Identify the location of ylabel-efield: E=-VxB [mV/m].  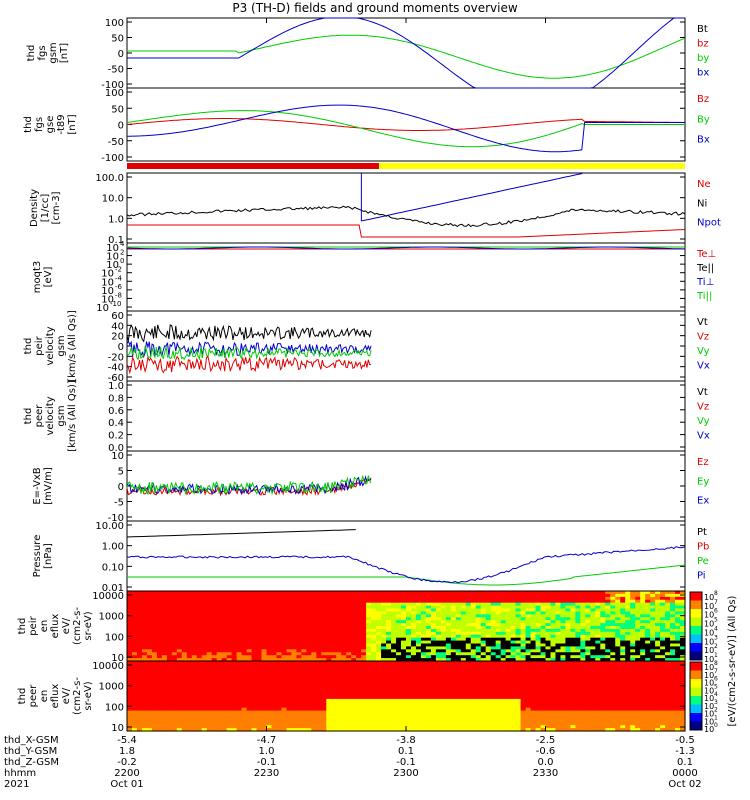
(43, 486).